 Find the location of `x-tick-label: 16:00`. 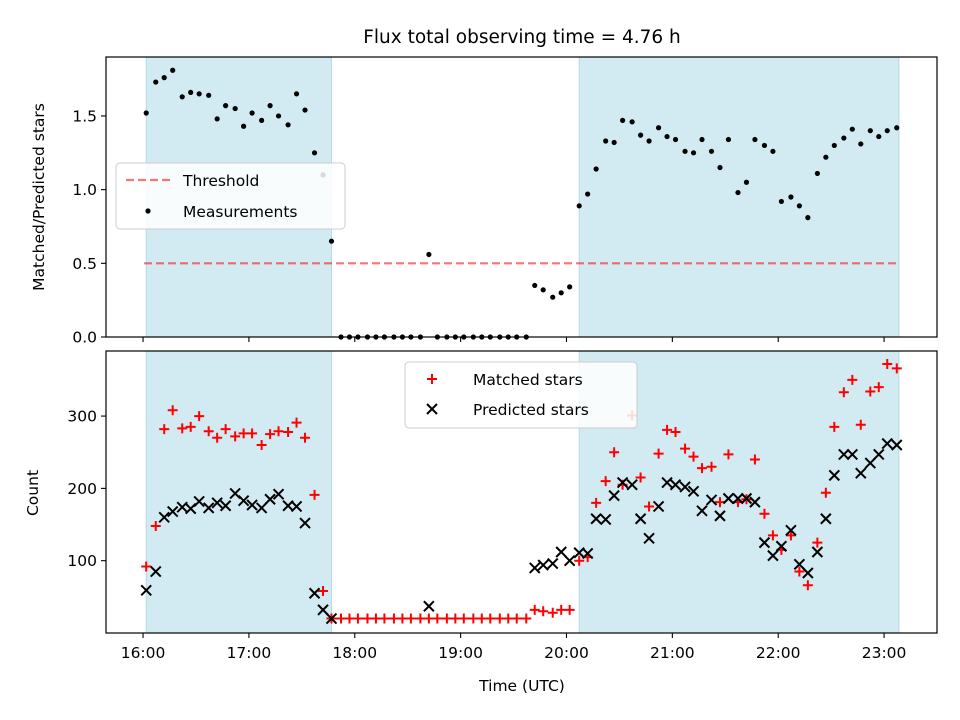

x-tick-label: 16:00 is located at coordinates (143, 653).